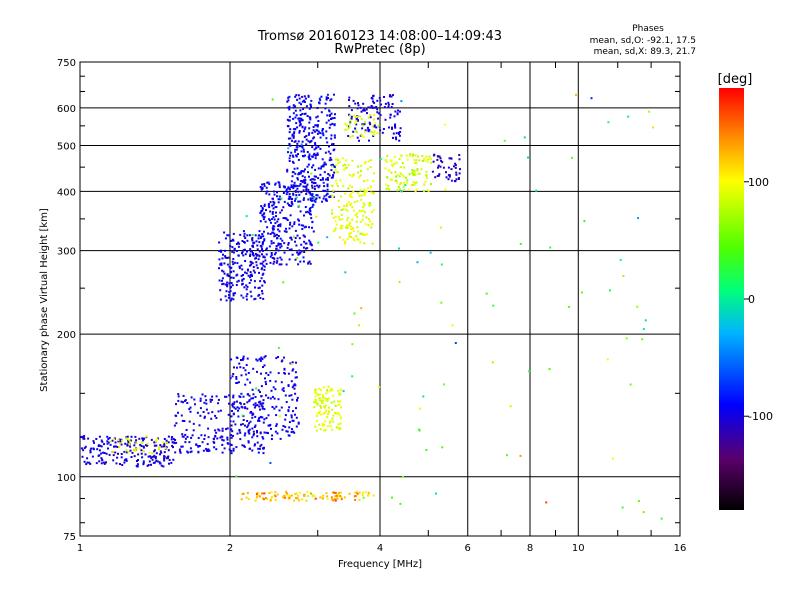 The image size is (800, 600). I want to click on colorbar-tick-label: 100, so click(758, 182).